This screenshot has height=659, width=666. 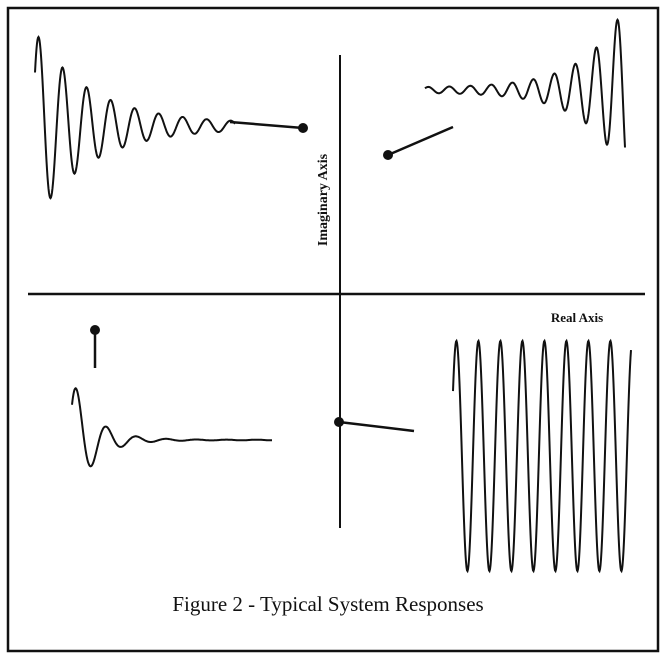 I want to click on real-axis-label: Real Axis, so click(x=577, y=317).